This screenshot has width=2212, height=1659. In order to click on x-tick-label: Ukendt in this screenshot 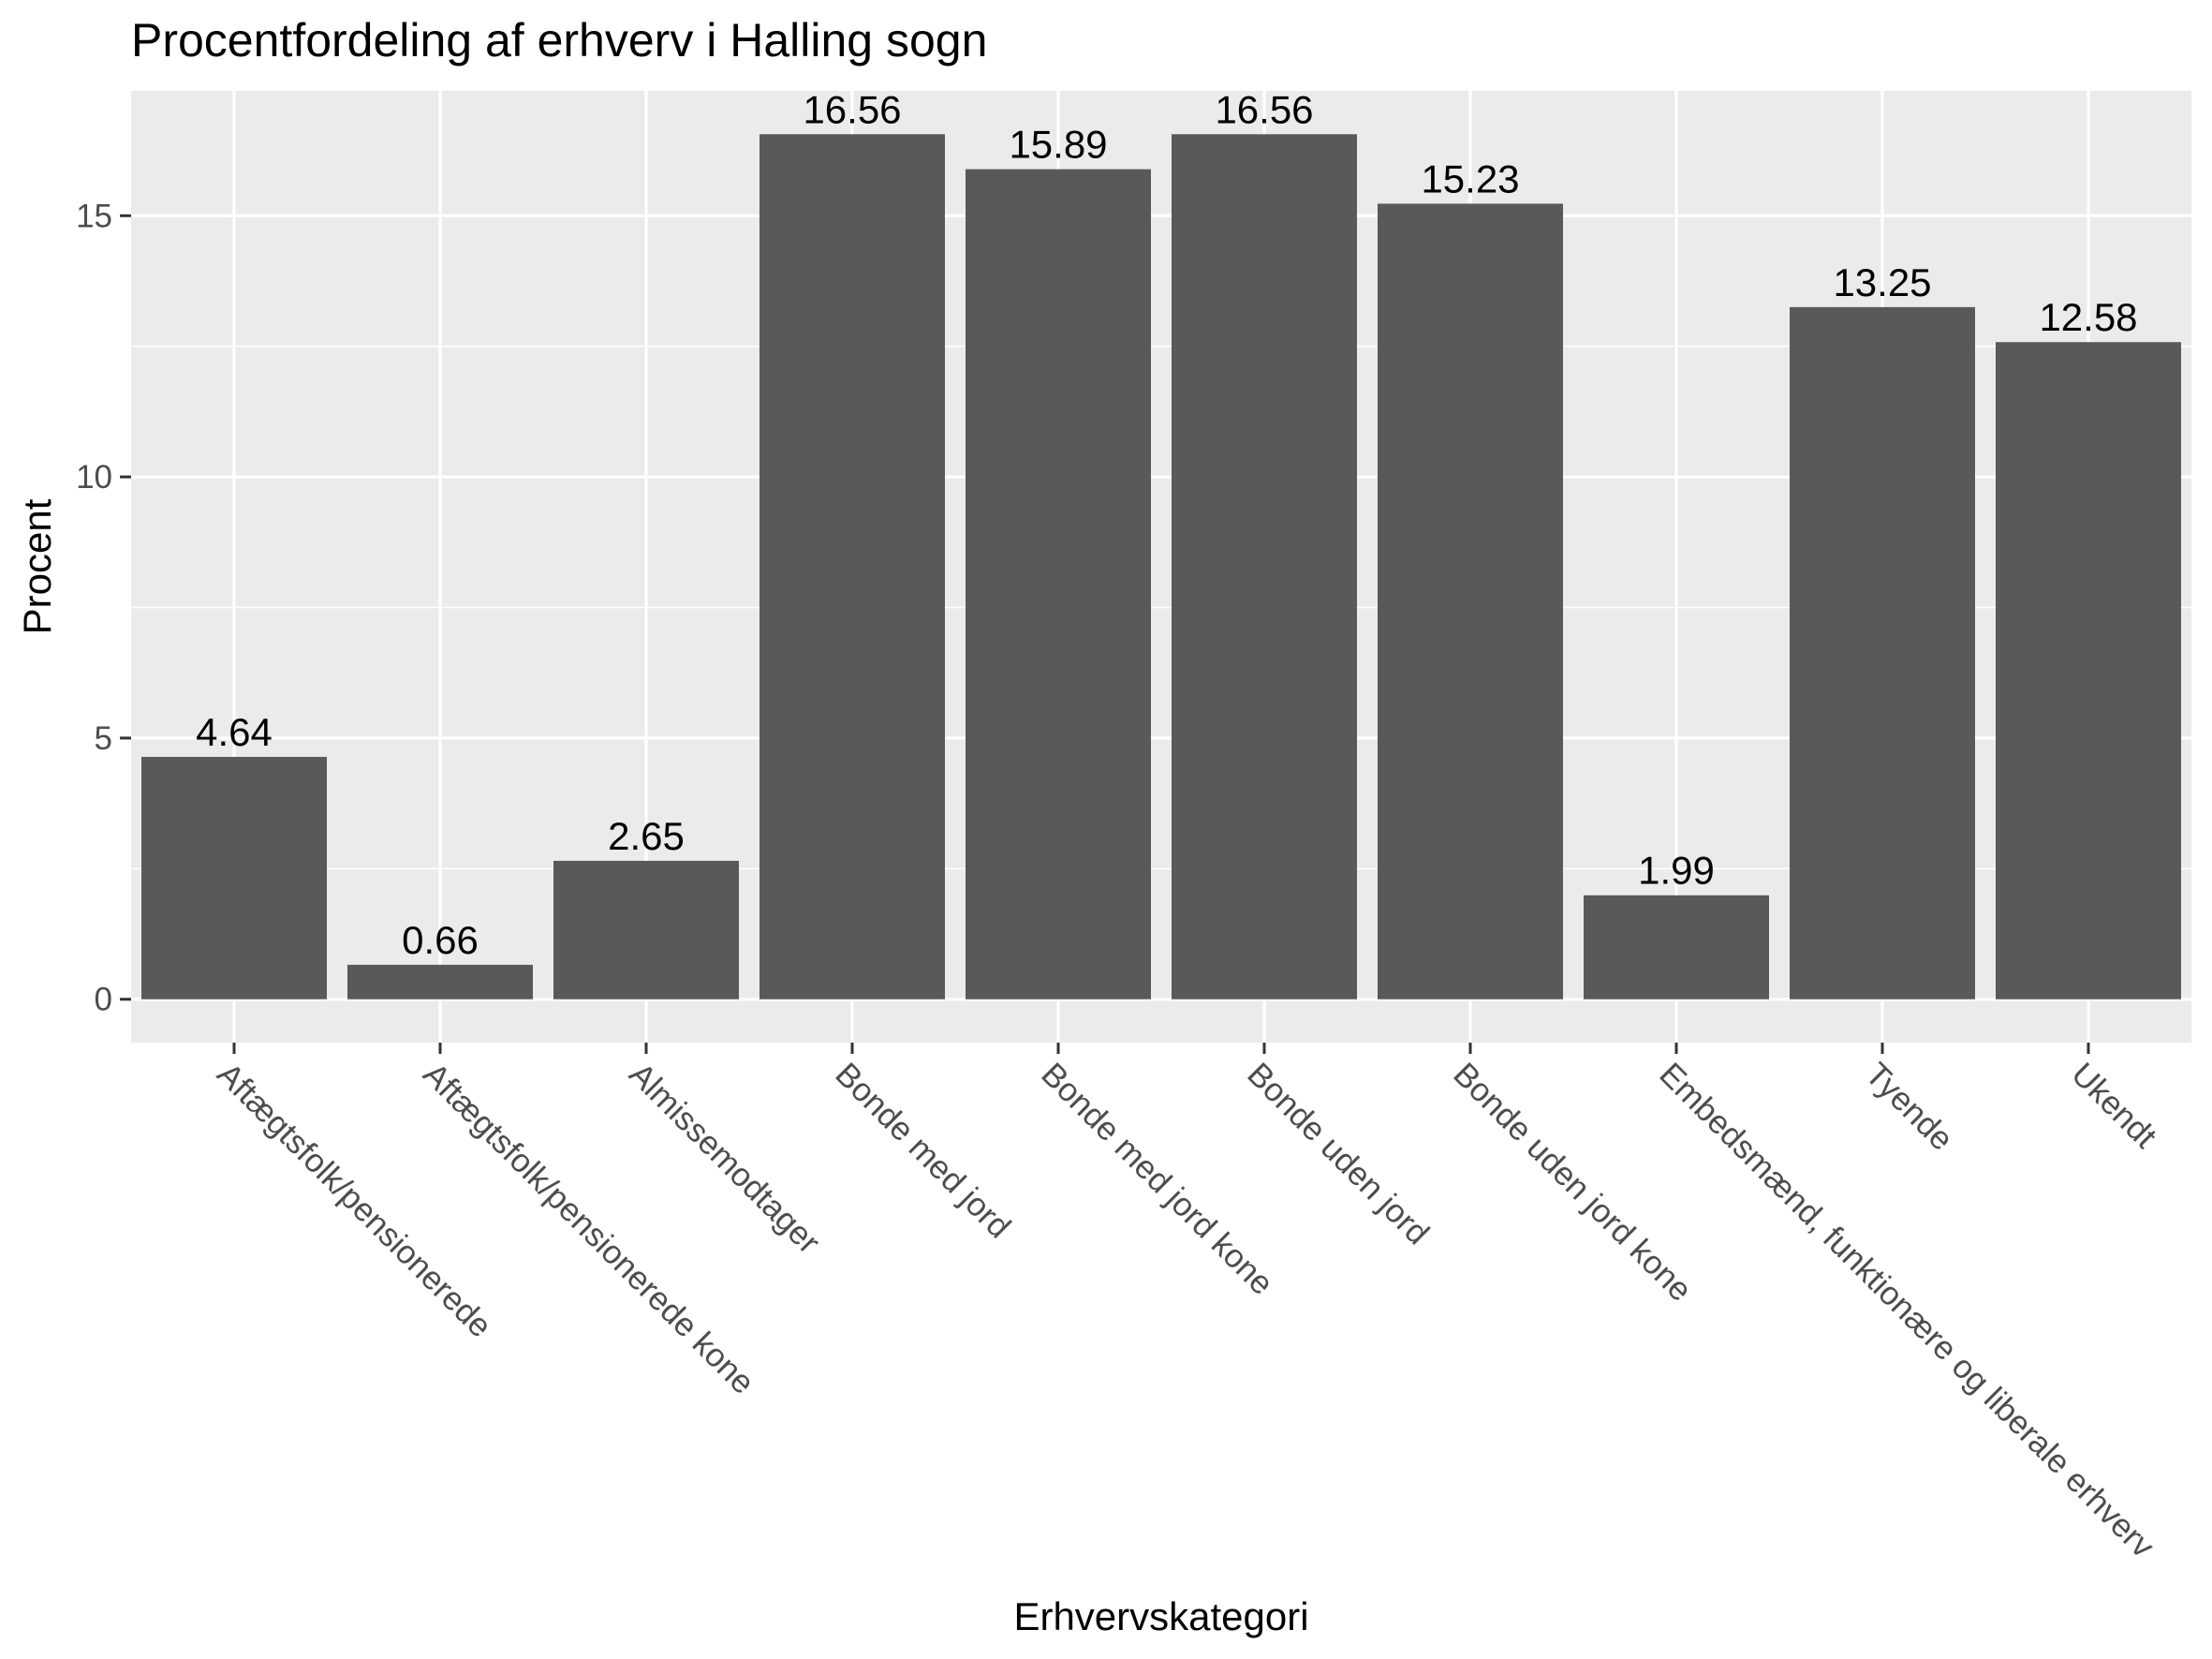, I will do `click(2113, 1105)`.